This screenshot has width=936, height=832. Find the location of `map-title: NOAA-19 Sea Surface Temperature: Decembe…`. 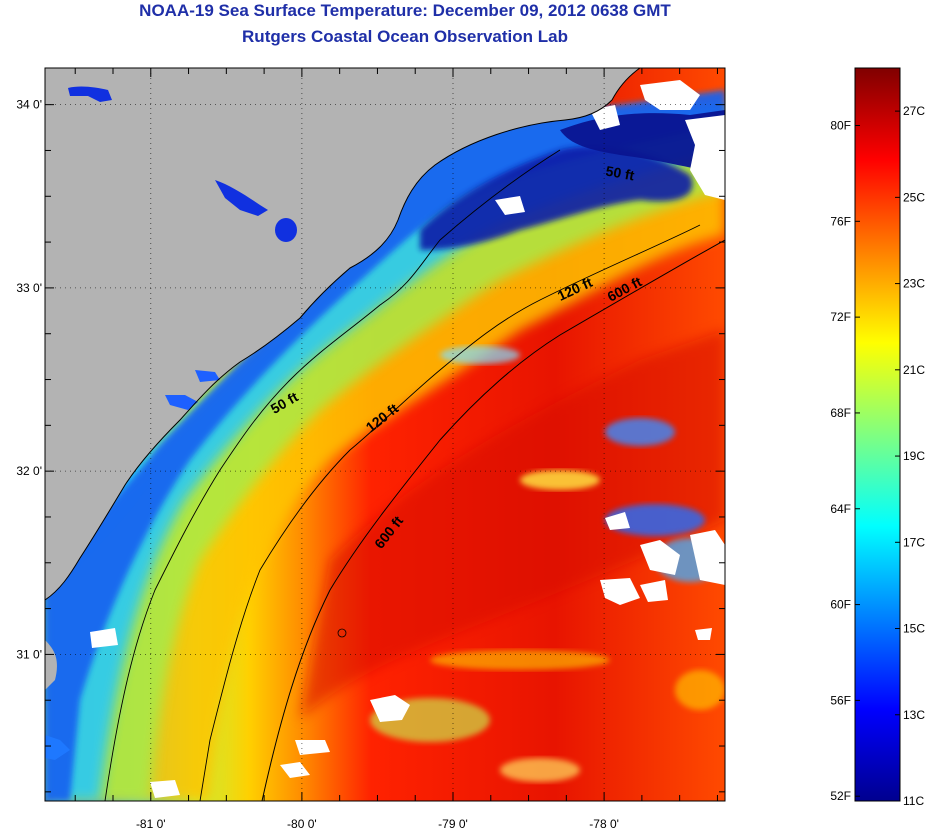

map-title: NOAA-19 Sea Surface Temperature: Decembe… is located at coordinates (405, 10).